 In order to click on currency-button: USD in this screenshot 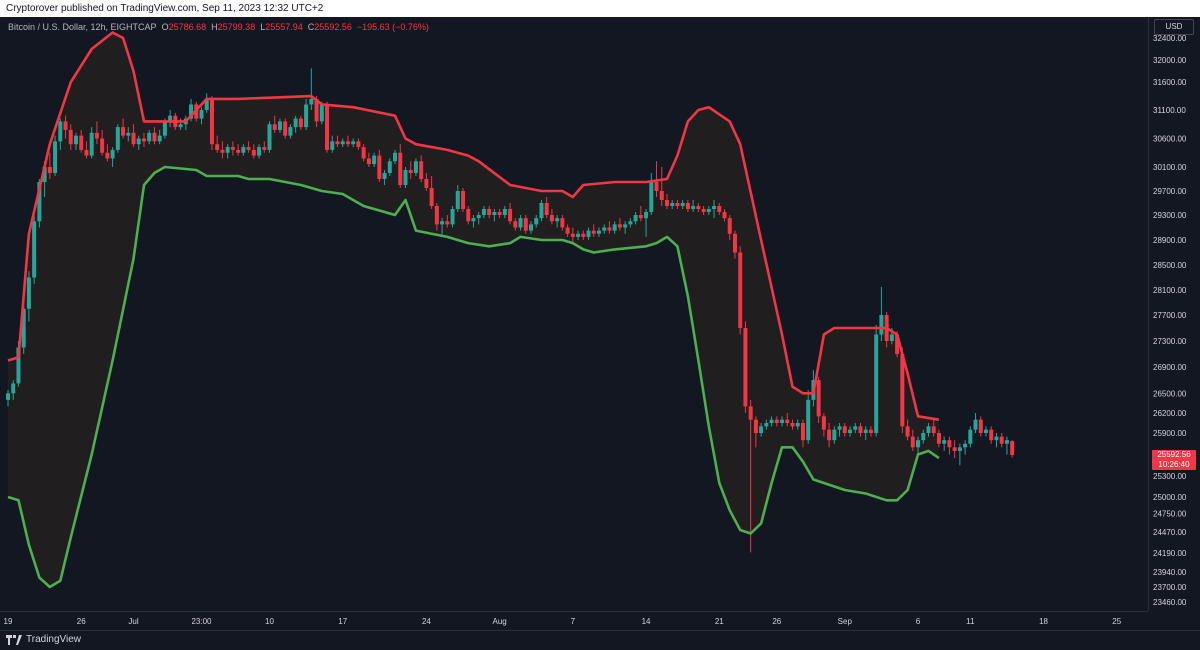, I will do `click(1174, 27)`.